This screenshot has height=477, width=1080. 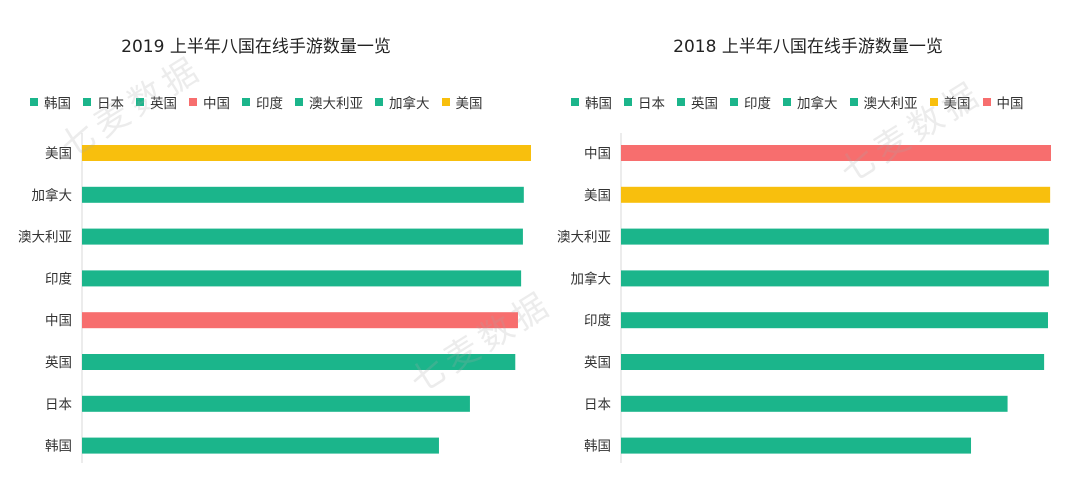 I want to click on chart-title: 2018 上半年八国在线手游数量一览, so click(x=808, y=47).